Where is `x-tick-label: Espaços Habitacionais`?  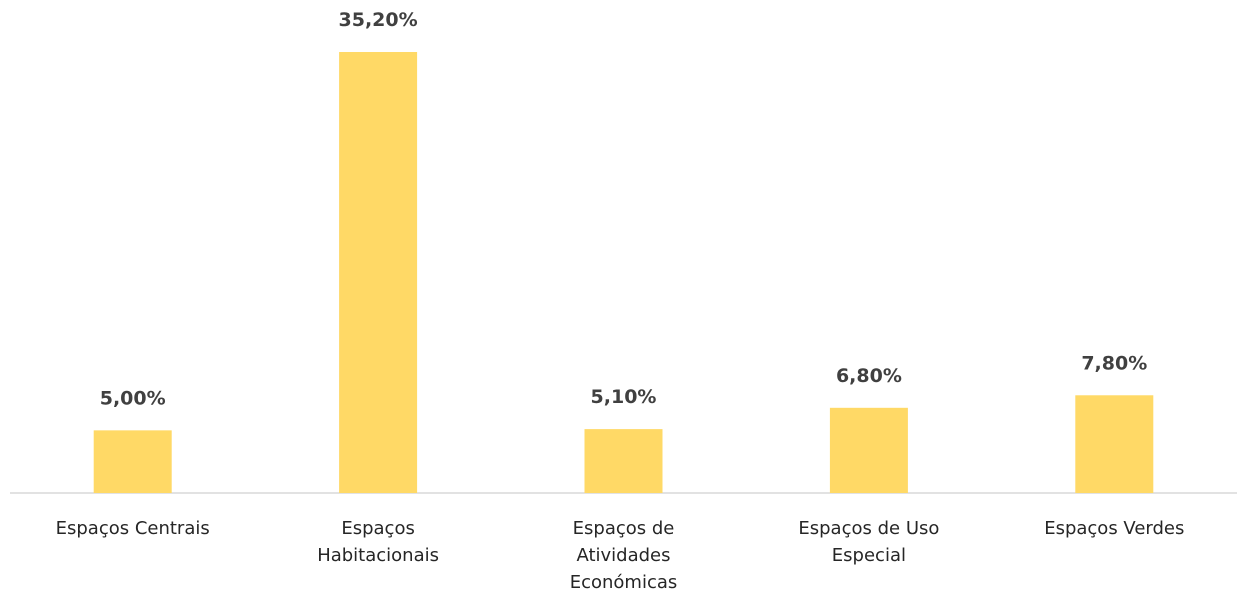 x-tick-label: Espaços Habitacionais is located at coordinates (378, 542).